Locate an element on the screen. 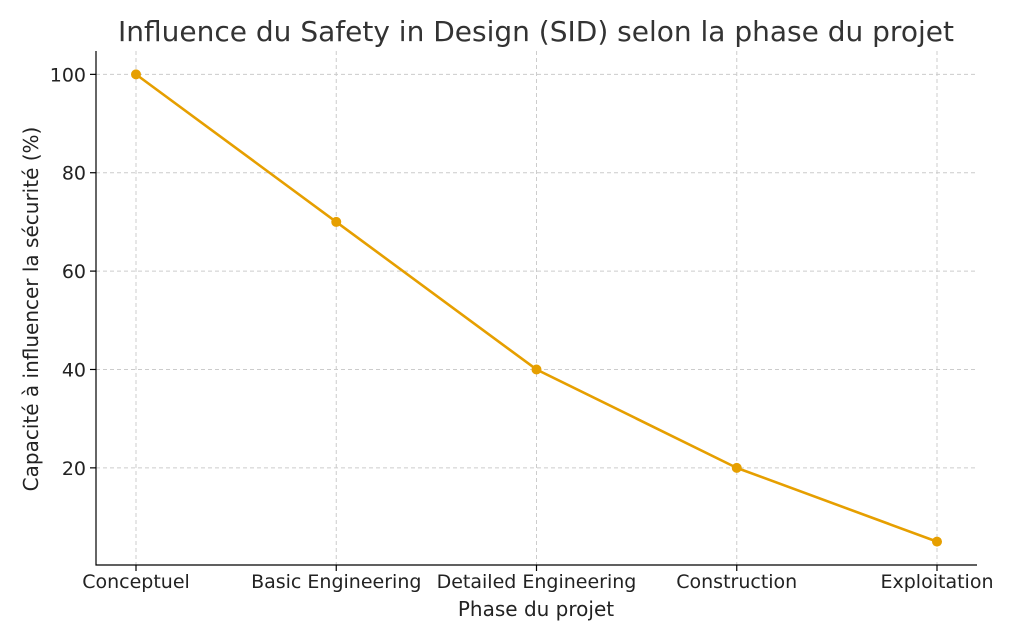 This screenshot has height=640, width=1024. x-tick-label: Conceptuel is located at coordinates (136, 582).